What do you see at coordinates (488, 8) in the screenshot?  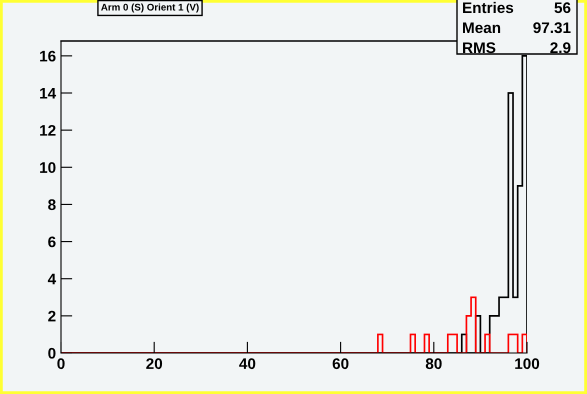 I see `text: Entries` at bounding box center [488, 8].